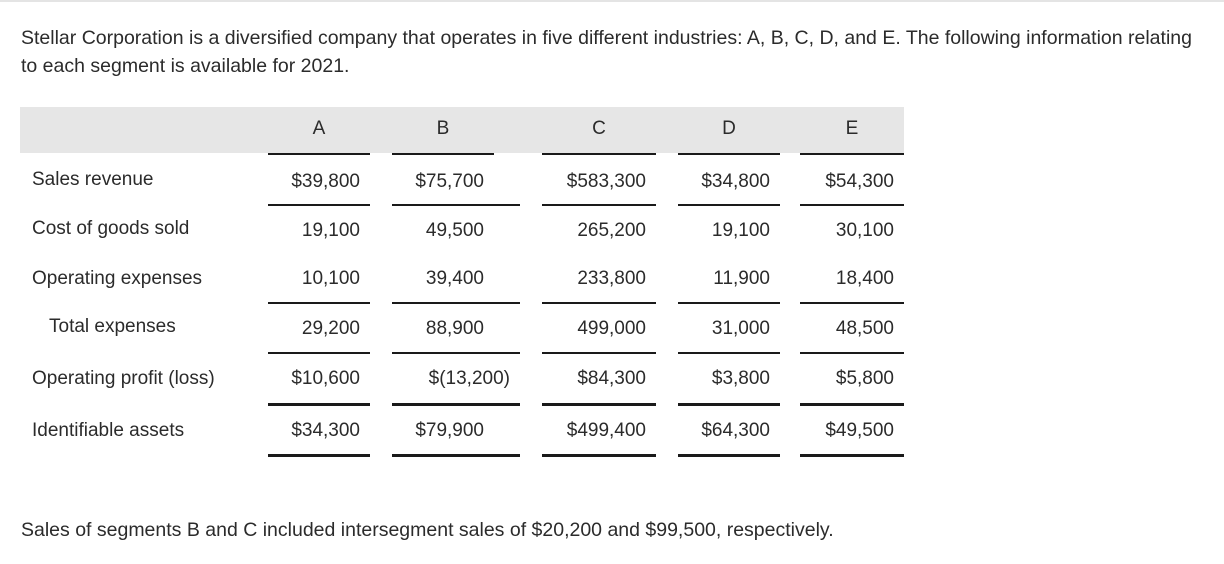 This screenshot has height=564, width=1224. I want to click on cell-opex-e: 18,400, so click(864, 278).